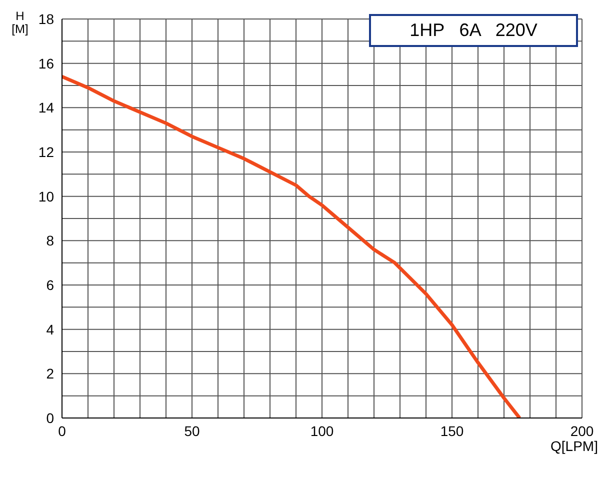  What do you see at coordinates (46, 196) in the screenshot?
I see `y-tick-label: 10` at bounding box center [46, 196].